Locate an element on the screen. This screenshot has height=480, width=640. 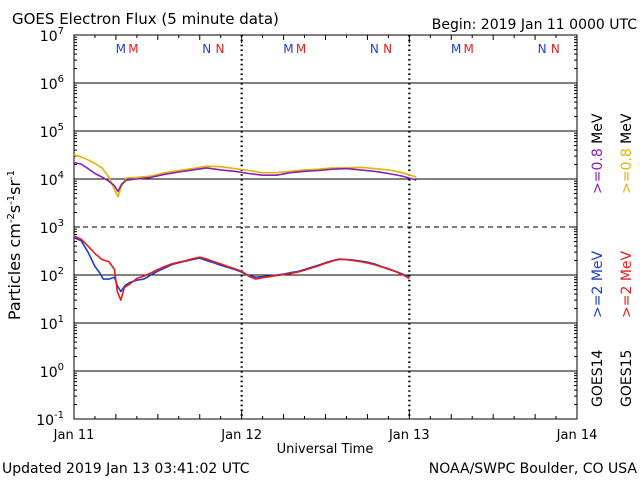
x-tick-label: Jan 12 is located at coordinates (241, 435).